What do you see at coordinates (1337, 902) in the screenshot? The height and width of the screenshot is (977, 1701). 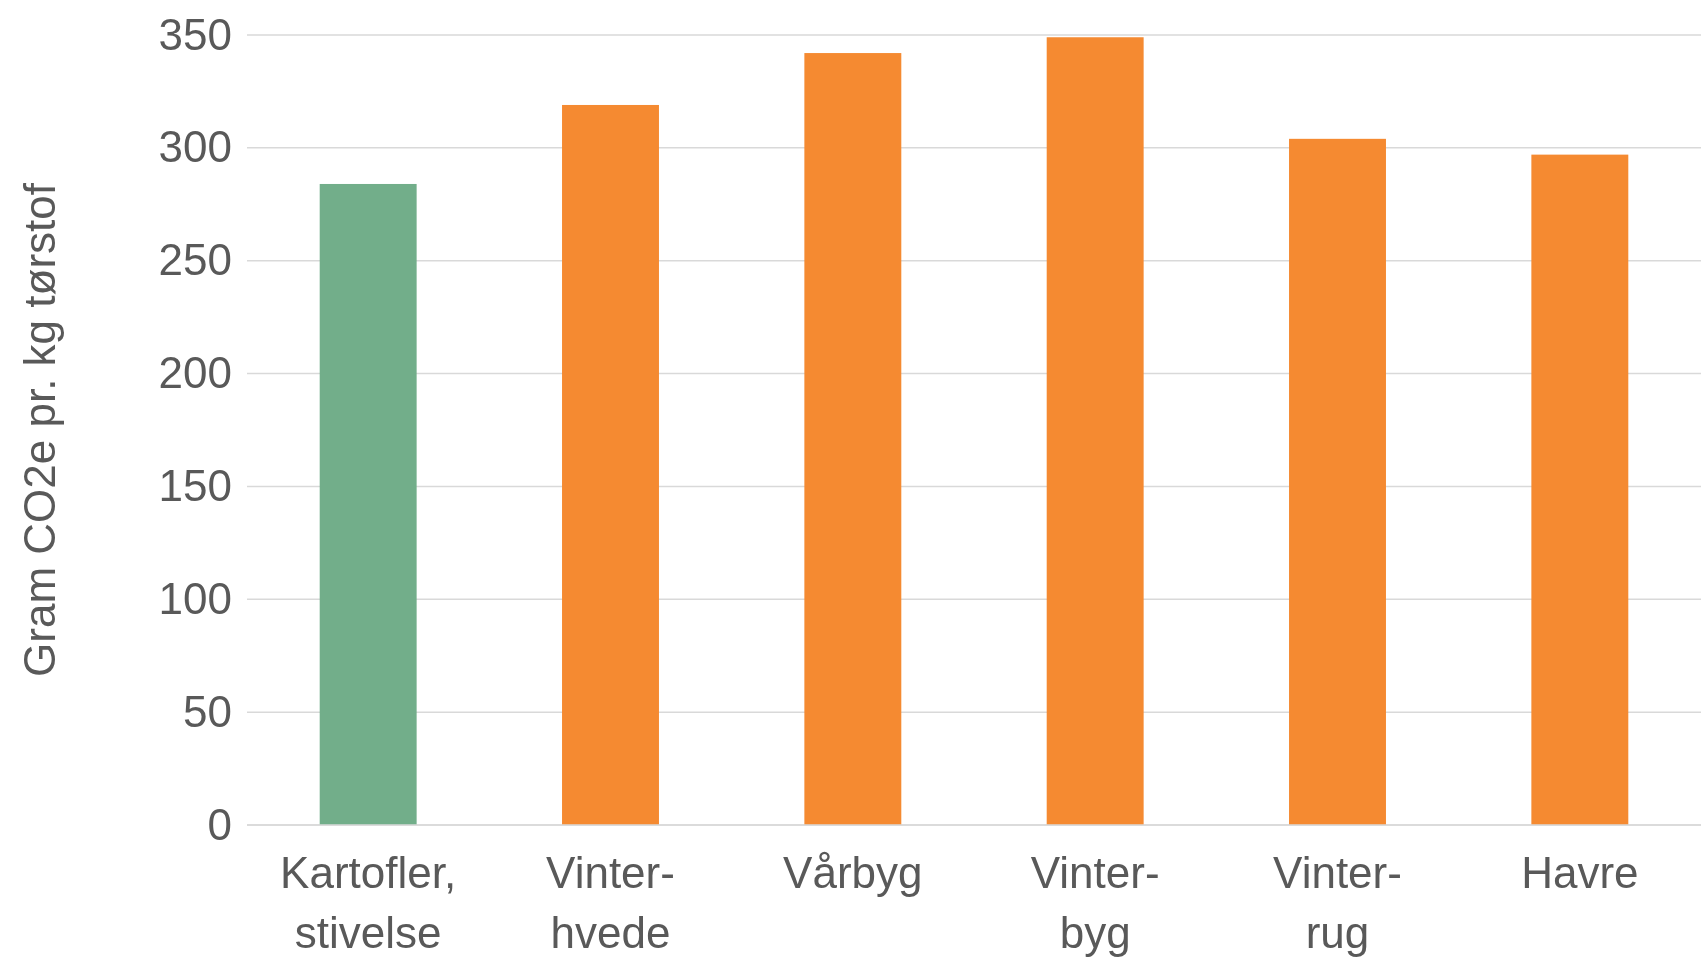 I see `x-tick-label: Vinter-rug` at bounding box center [1337, 902].